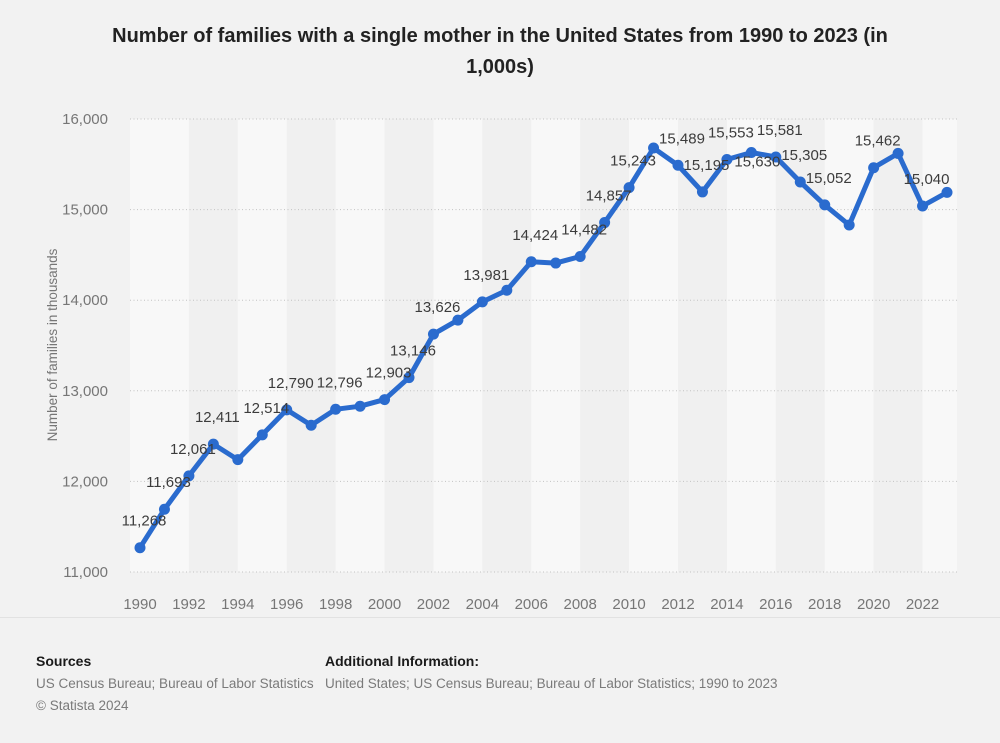 This screenshot has height=743, width=1000. I want to click on x-axis-tick: 2004, so click(482, 604).